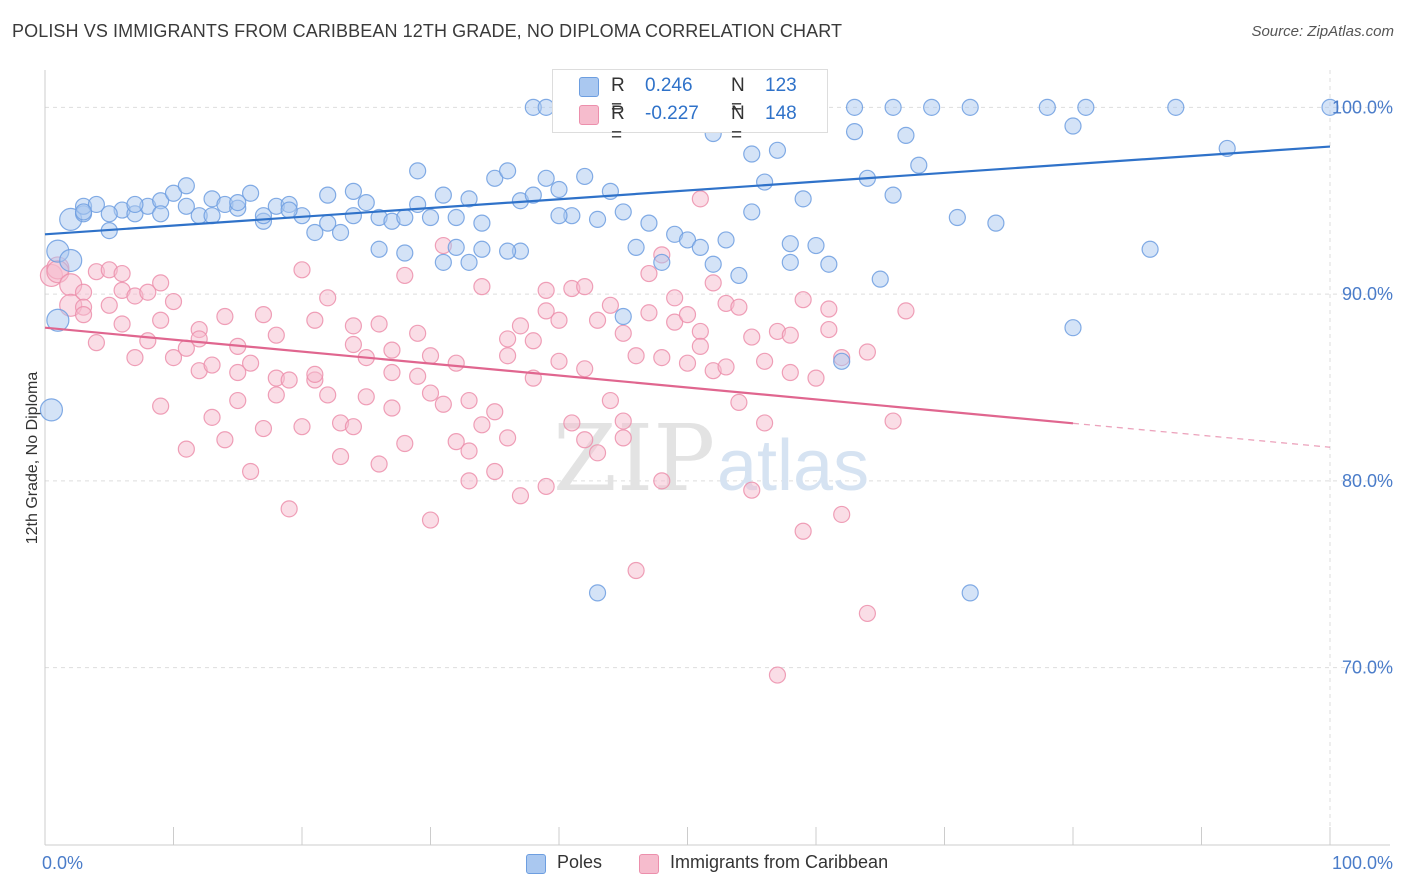 This screenshot has height=892, width=1406. Describe the element at coordinates (618, 96) in the screenshot. I see `r-label: R =` at that location.